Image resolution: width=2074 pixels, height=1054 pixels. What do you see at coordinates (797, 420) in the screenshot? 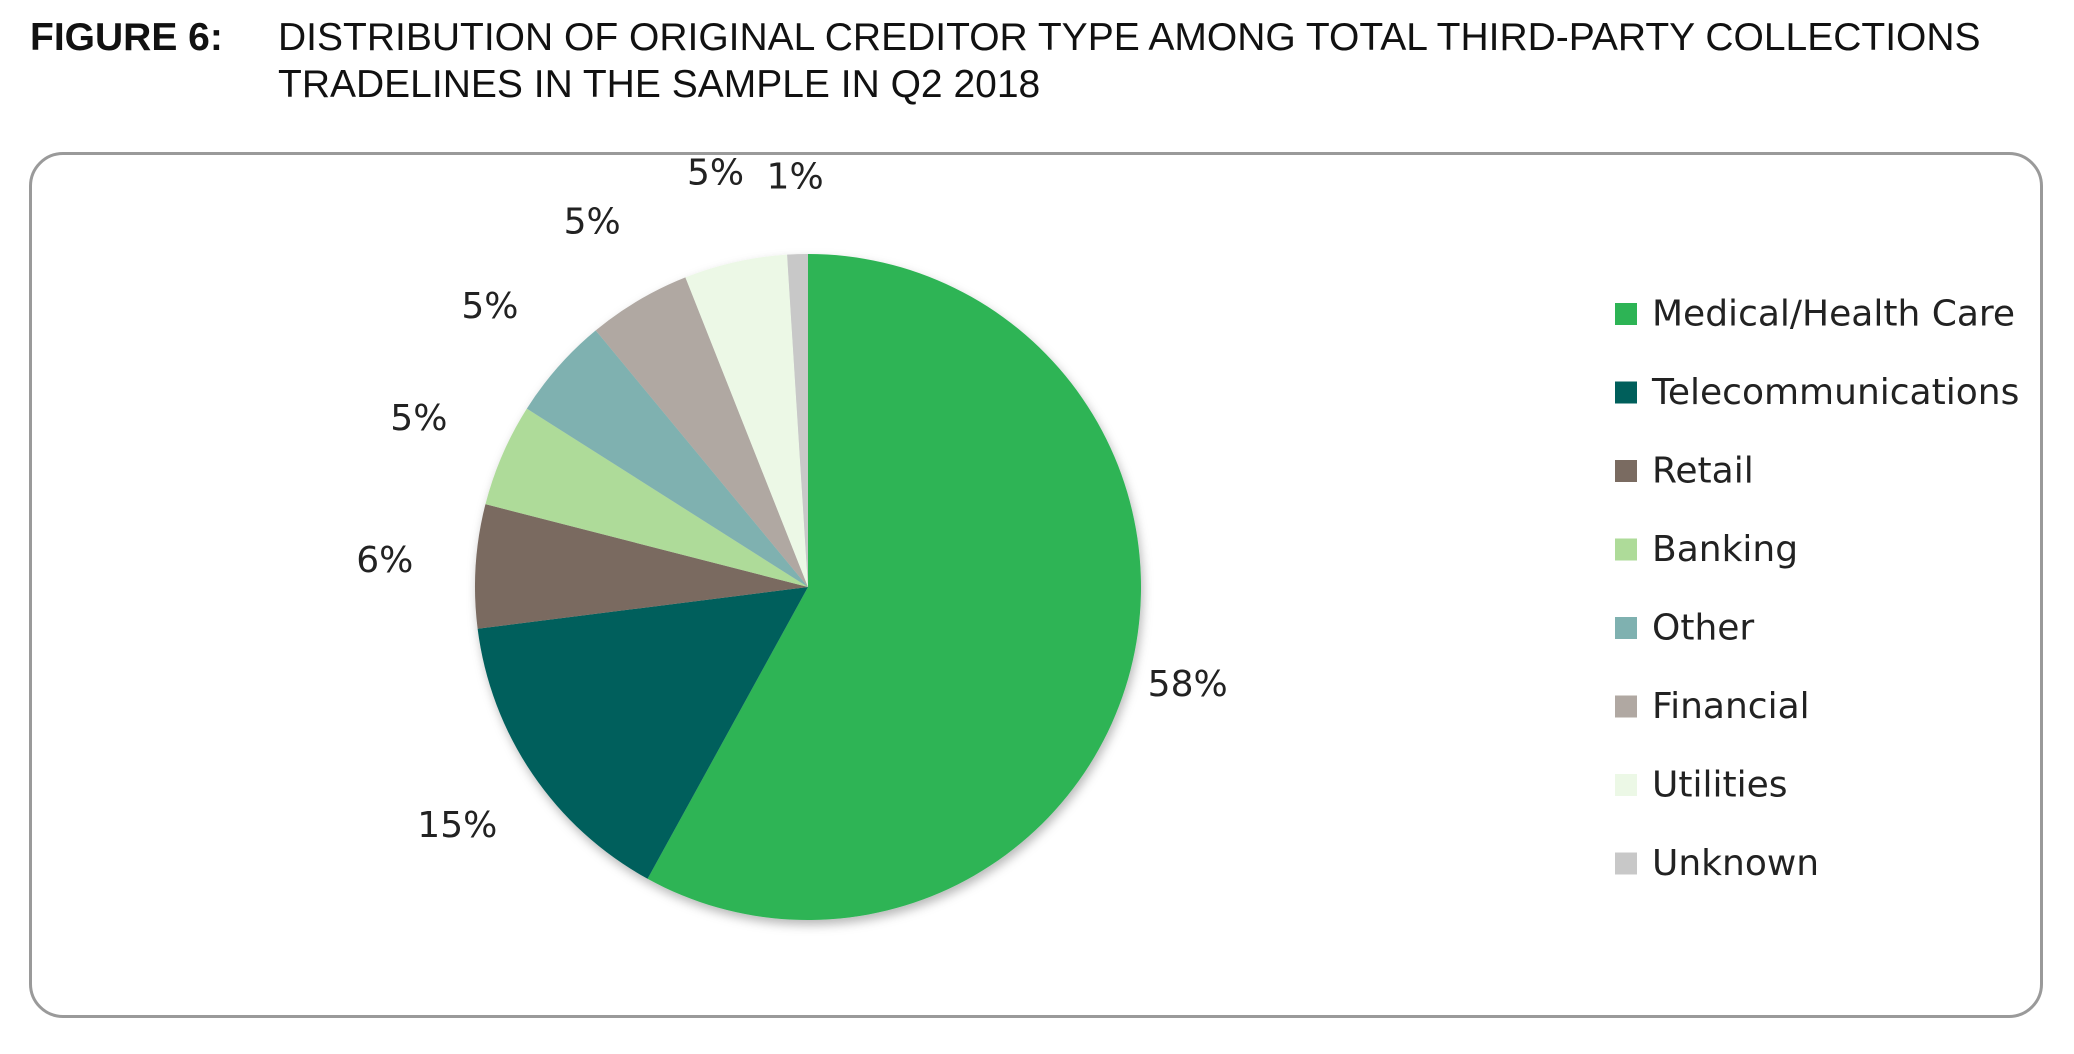
I see `pie-slice-unknown` at bounding box center [797, 420].